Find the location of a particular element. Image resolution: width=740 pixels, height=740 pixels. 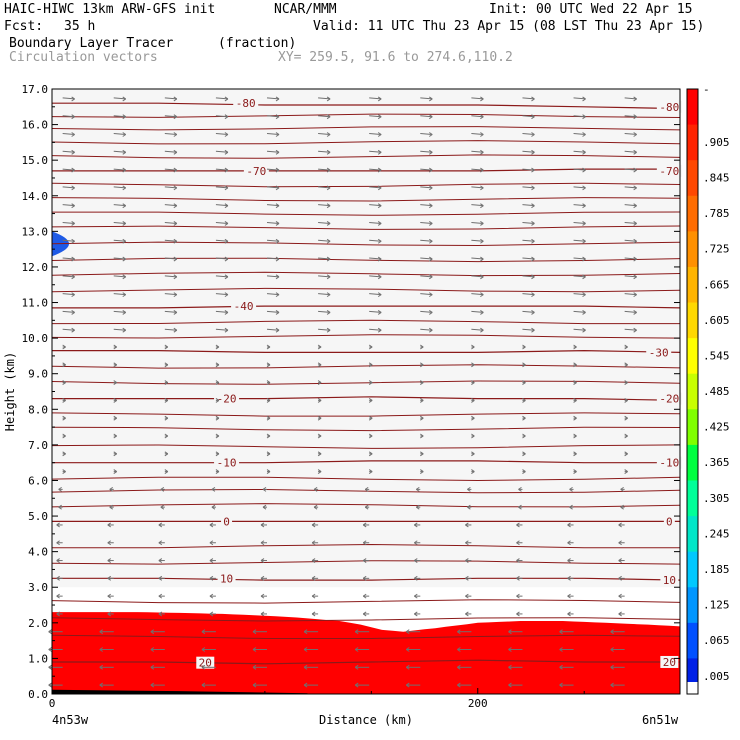

contour-label: -30 is located at coordinates (659, 352).